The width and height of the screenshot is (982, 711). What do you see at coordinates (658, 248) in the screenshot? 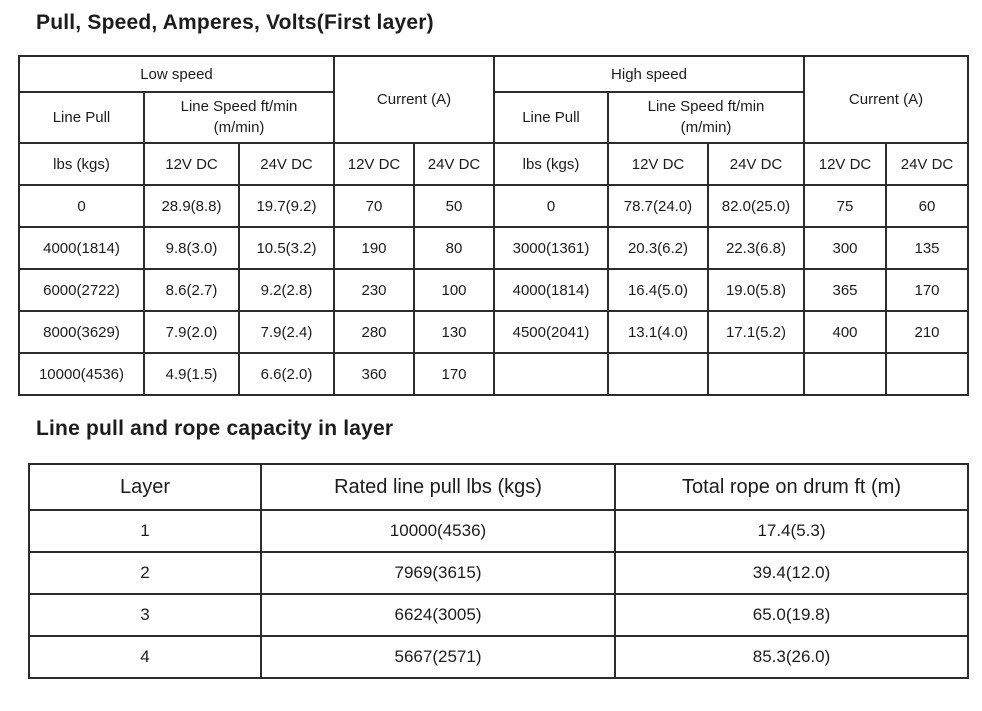
I see `table-cell: 20.3(6.2)` at bounding box center [658, 248].